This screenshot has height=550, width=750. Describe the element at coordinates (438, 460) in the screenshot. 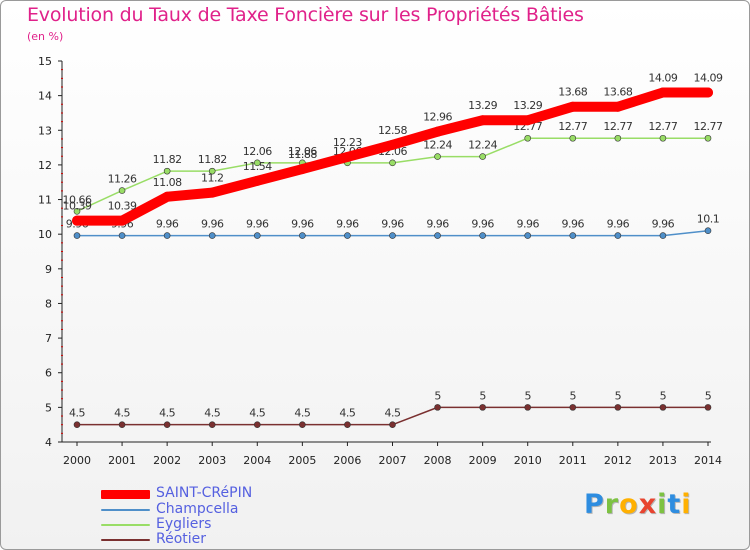

I see `x-tick-label: 2008` at that location.